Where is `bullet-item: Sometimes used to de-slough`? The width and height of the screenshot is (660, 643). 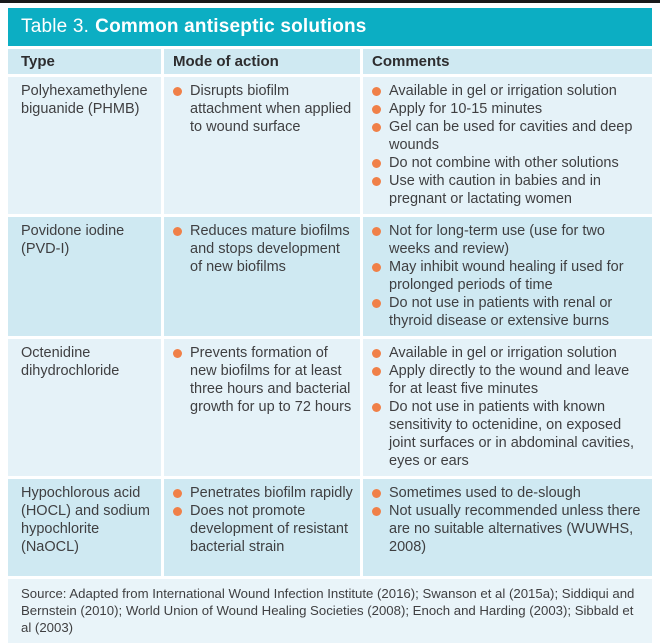 bullet-item: Sometimes used to de-slough is located at coordinates (509, 493).